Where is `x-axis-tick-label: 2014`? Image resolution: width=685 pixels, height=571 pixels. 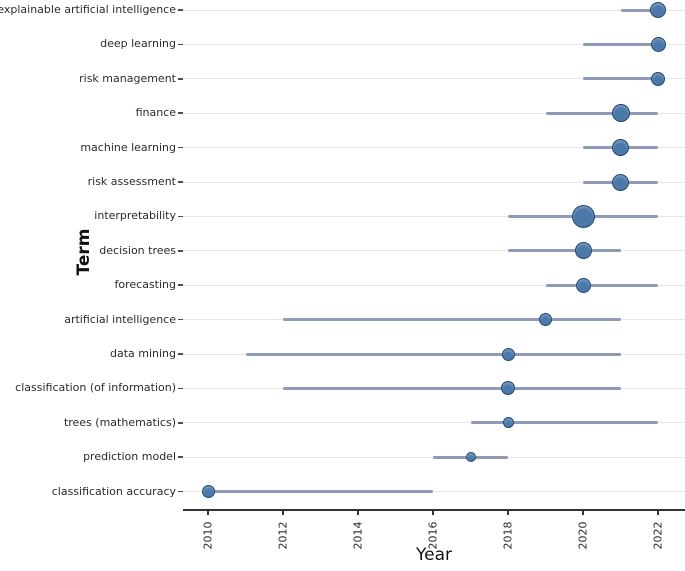
x-axis-tick-label: 2014 is located at coordinates (358, 535).